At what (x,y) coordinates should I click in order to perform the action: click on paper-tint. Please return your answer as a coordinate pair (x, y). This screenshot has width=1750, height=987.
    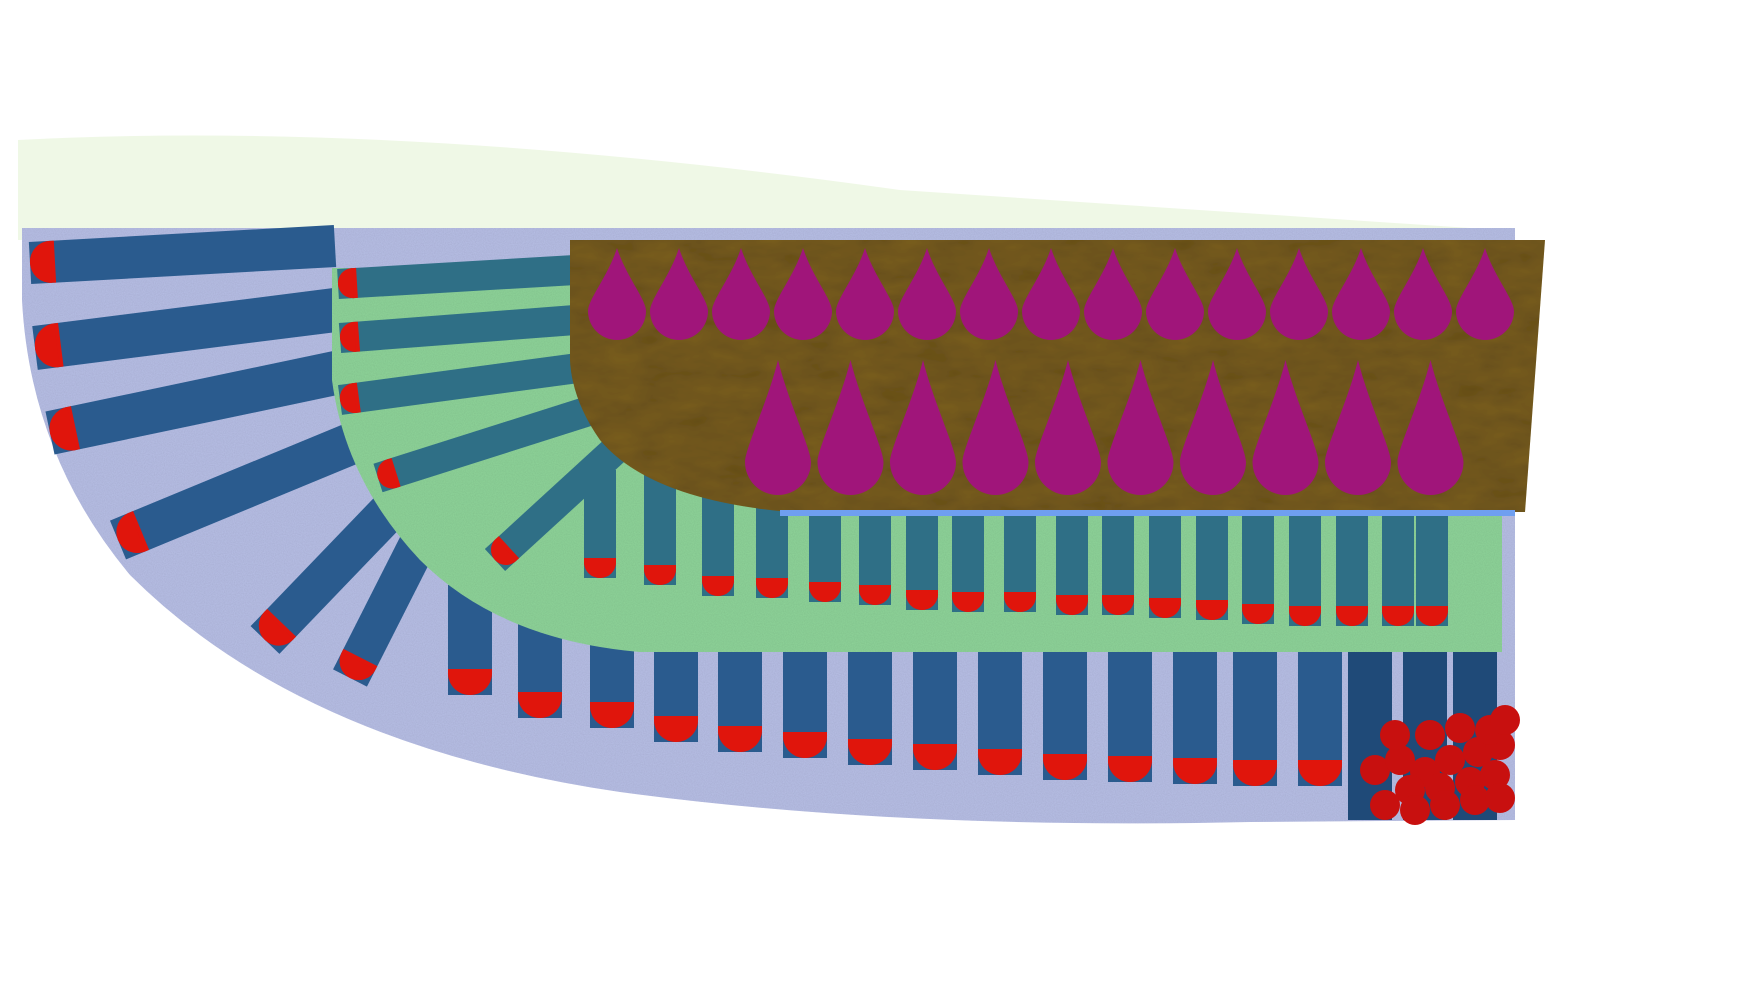
    Looking at the image, I should click on (759, 187).